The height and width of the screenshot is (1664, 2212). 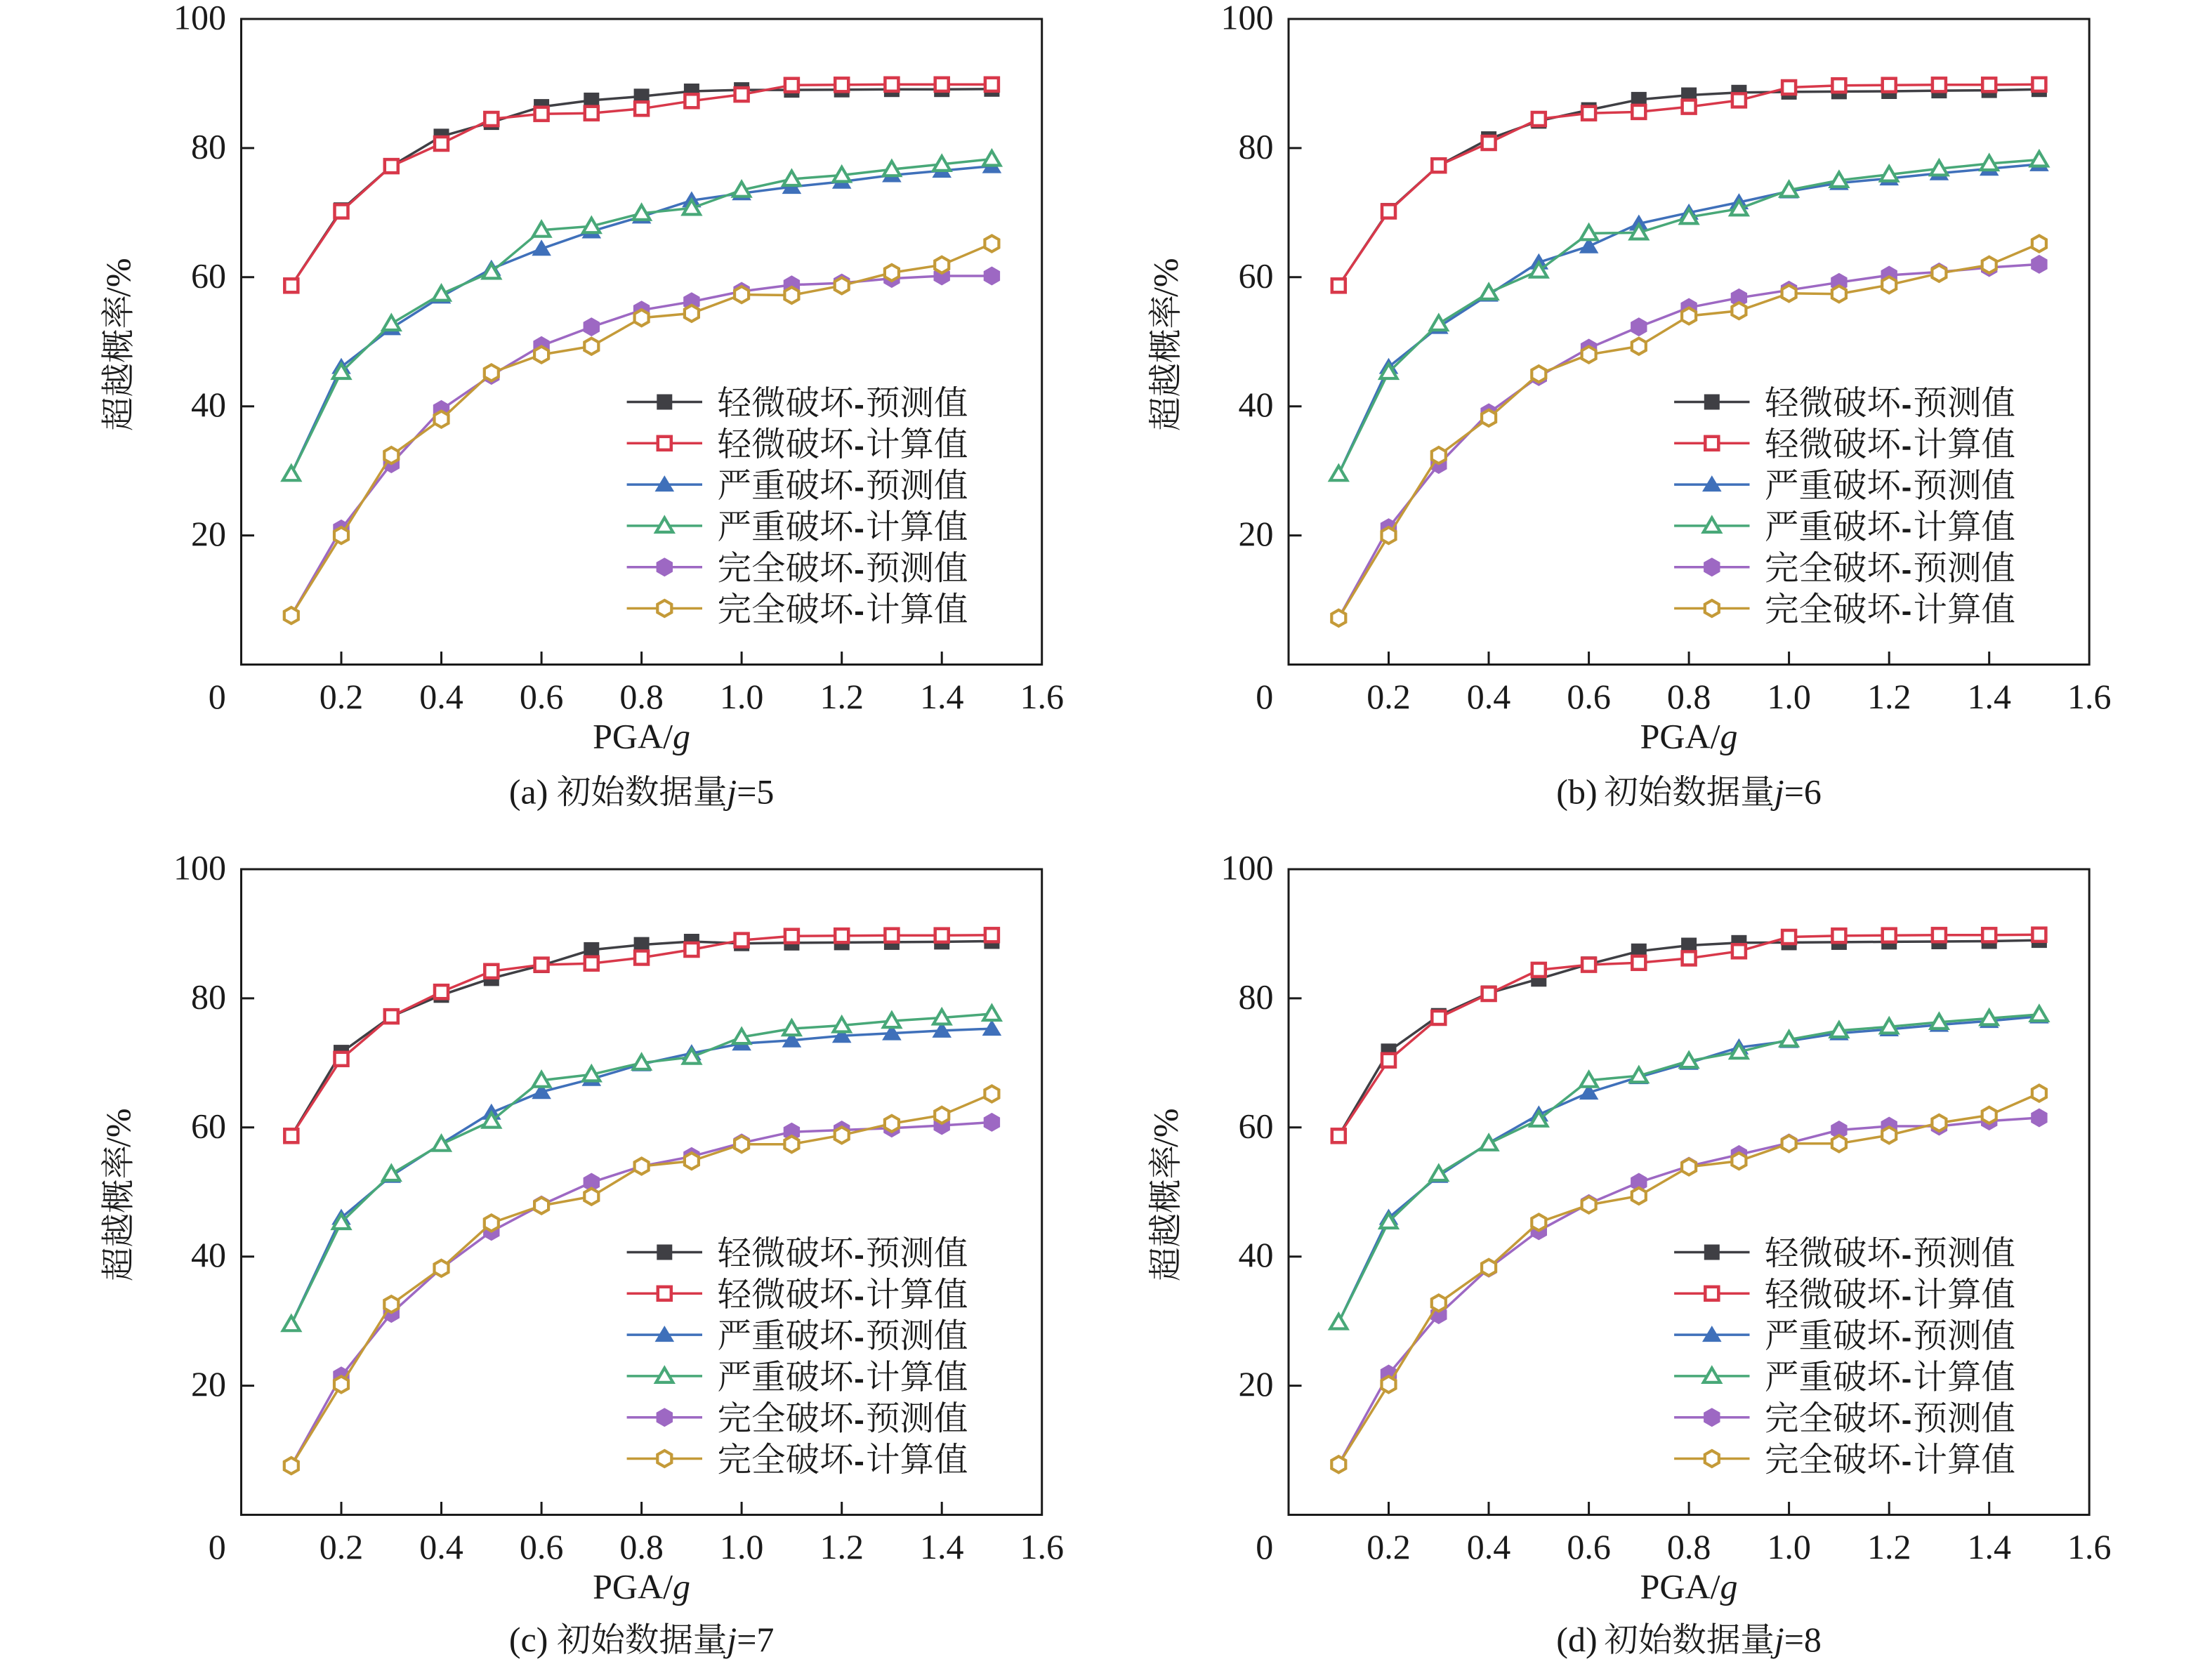 I want to click on svg-text: (c), so click(x=528, y=1640).